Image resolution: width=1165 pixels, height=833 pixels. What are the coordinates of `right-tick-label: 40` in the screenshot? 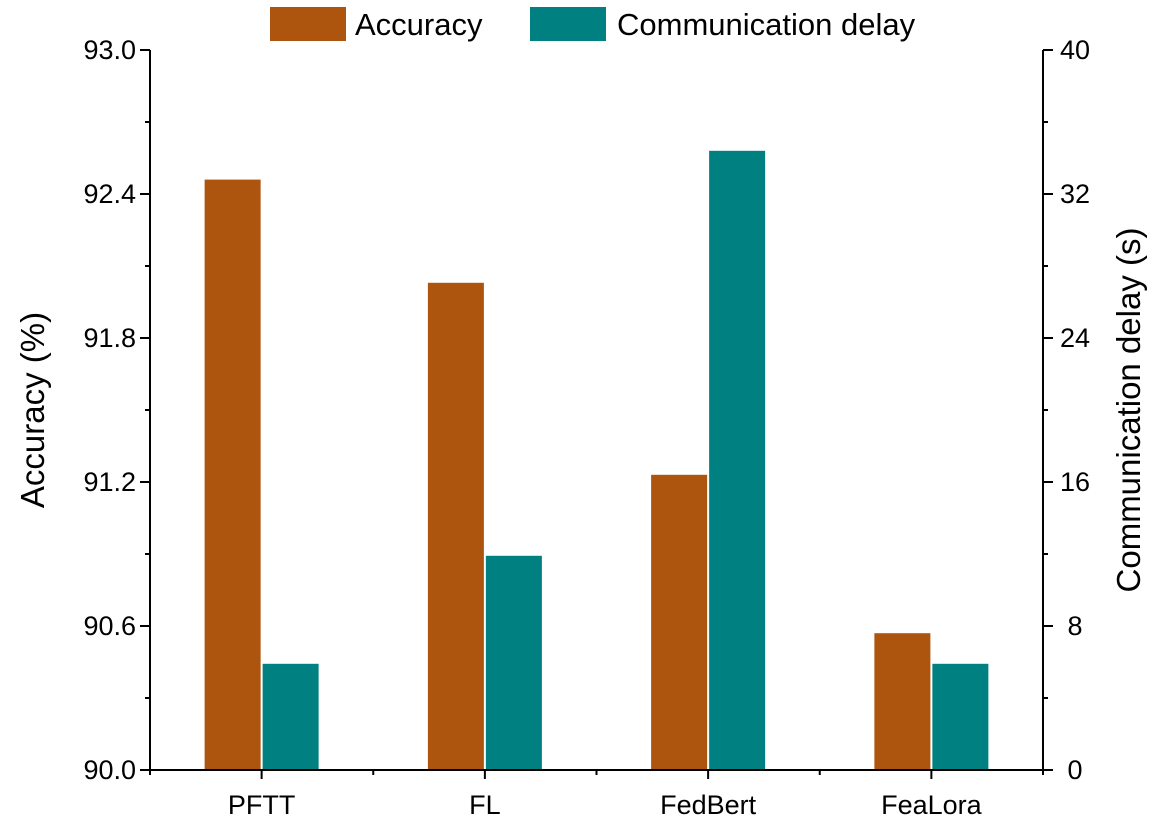 It's located at (1075, 50).